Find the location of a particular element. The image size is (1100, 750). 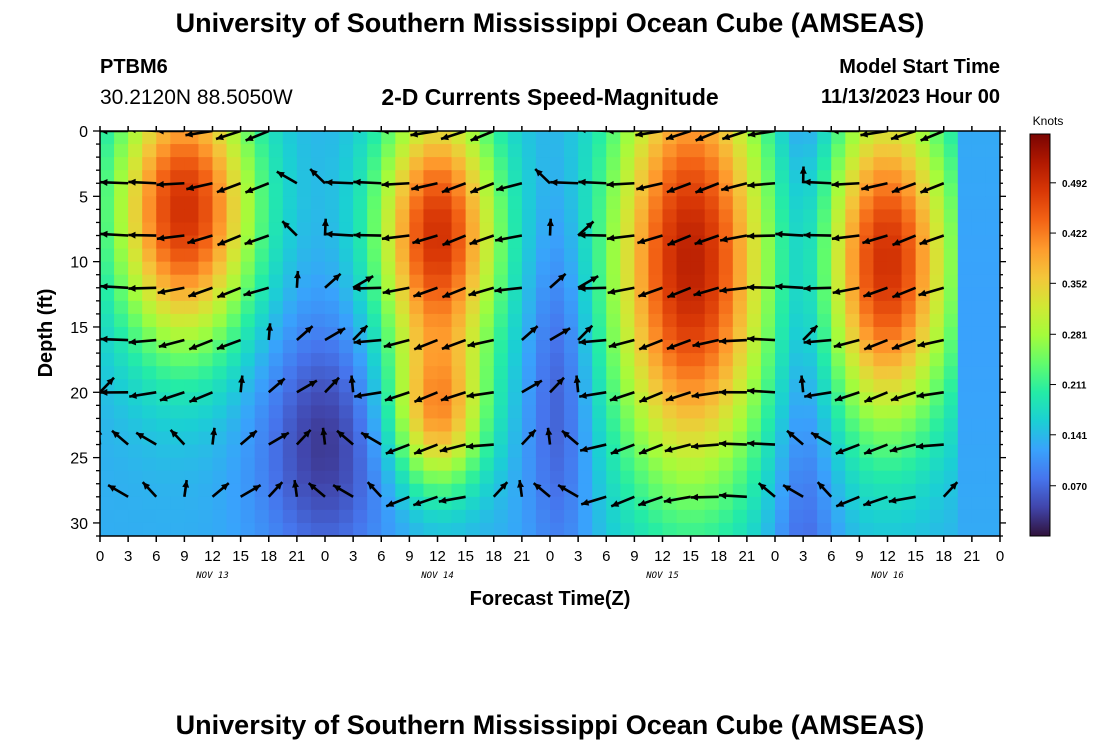

x-tick-label: 9 is located at coordinates (634, 556).